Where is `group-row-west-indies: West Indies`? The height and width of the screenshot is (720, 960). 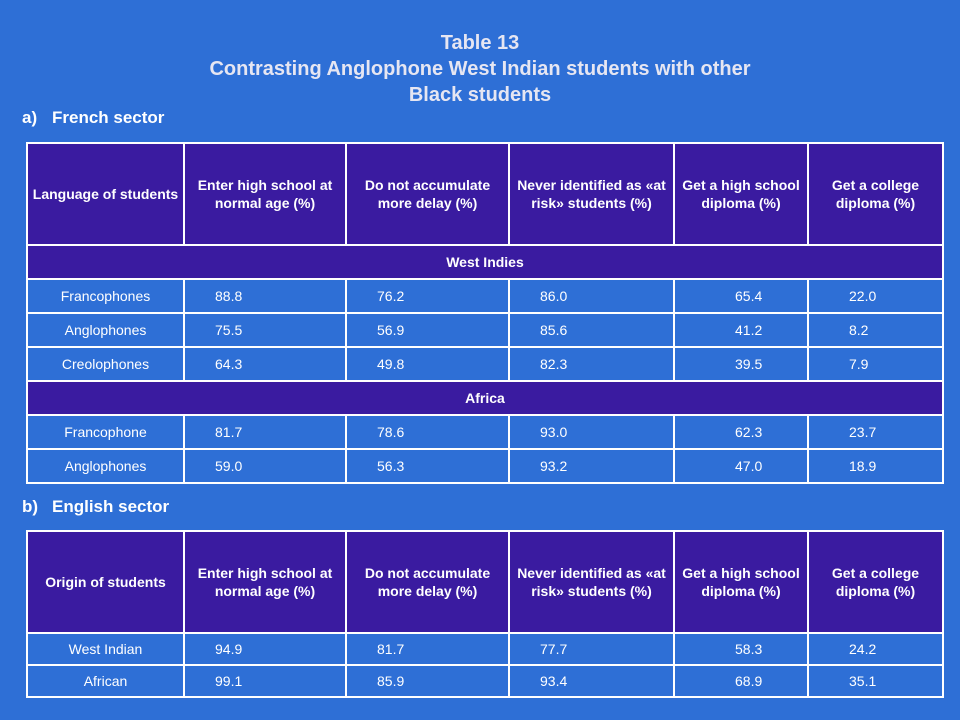
group-row-west-indies: West Indies is located at coordinates (485, 262).